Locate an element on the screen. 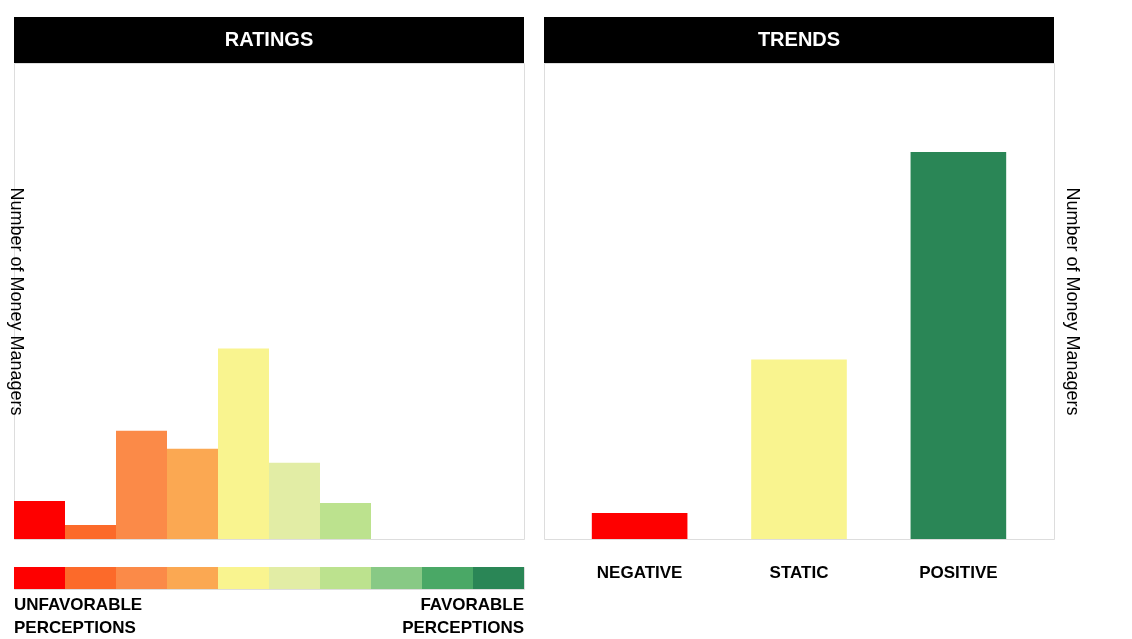 The image size is (1132, 639). x-tick-label: POSITIVE is located at coordinates (958, 572).